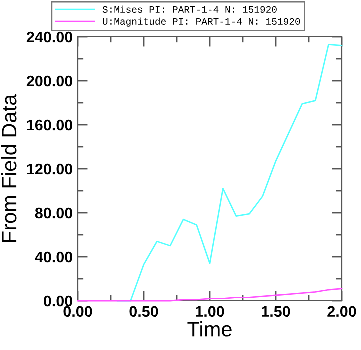 The image size is (361, 350). Describe the element at coordinates (210, 329) in the screenshot. I see `x-axis-title: Time` at that location.